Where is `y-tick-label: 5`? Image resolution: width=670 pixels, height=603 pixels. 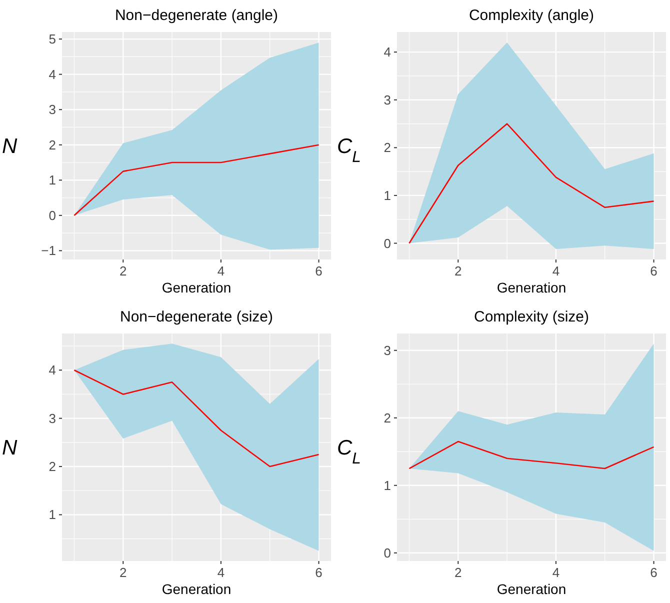
y-tick-label: 5 is located at coordinates (52, 39).